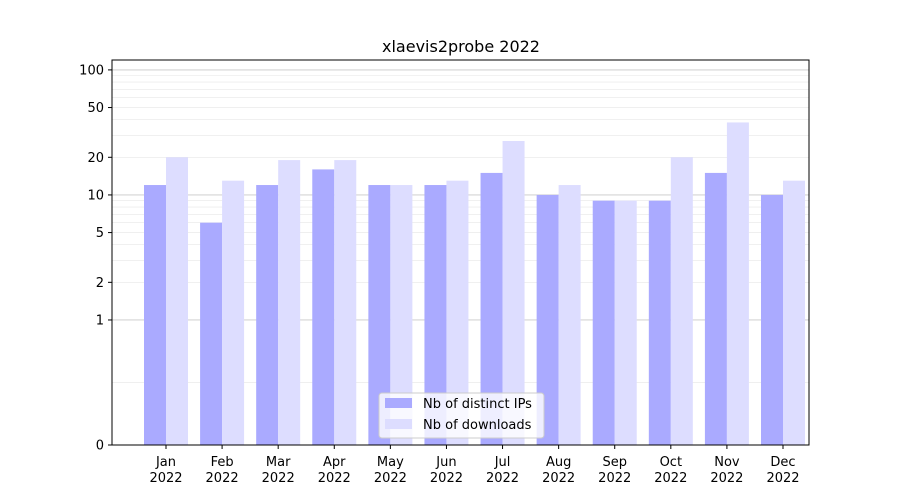  I want to click on legend-swatch-ips, so click(398, 403).